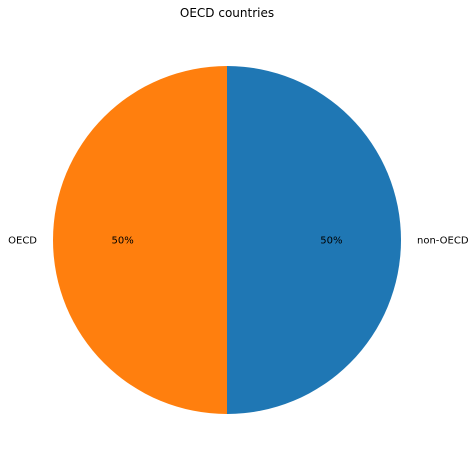  Describe the element at coordinates (227, 13) in the screenshot. I see `chart-title: OECD countries` at that location.